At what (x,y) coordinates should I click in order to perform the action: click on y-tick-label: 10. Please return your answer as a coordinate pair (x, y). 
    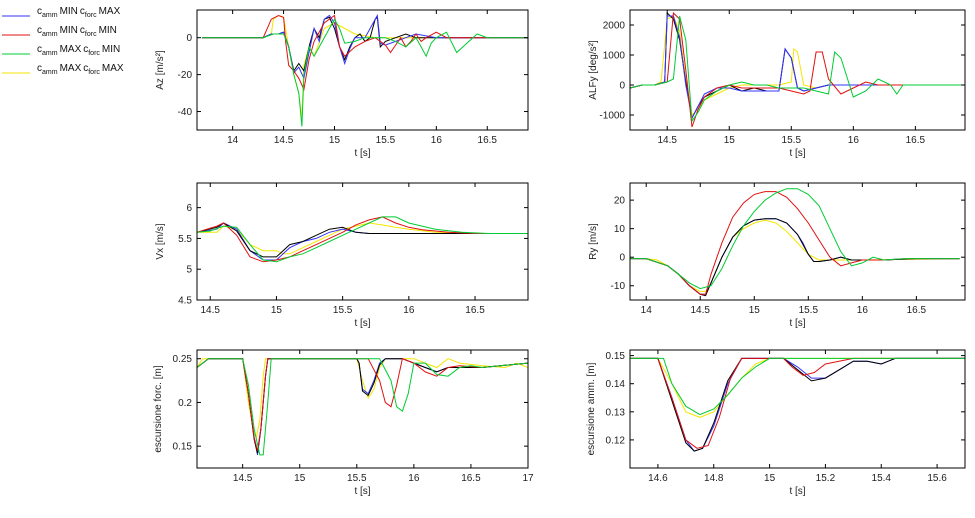
    Looking at the image, I should click on (620, 229).